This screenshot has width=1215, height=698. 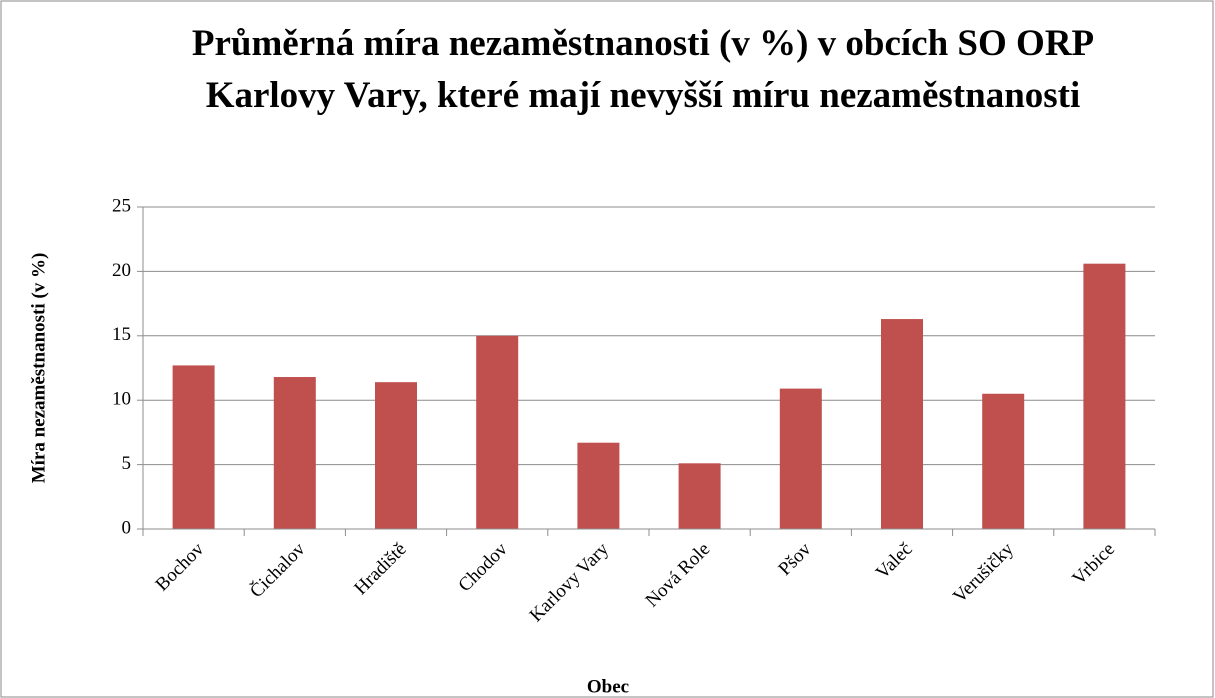 What do you see at coordinates (127, 463) in the screenshot?
I see `y-tick-label: 5` at bounding box center [127, 463].